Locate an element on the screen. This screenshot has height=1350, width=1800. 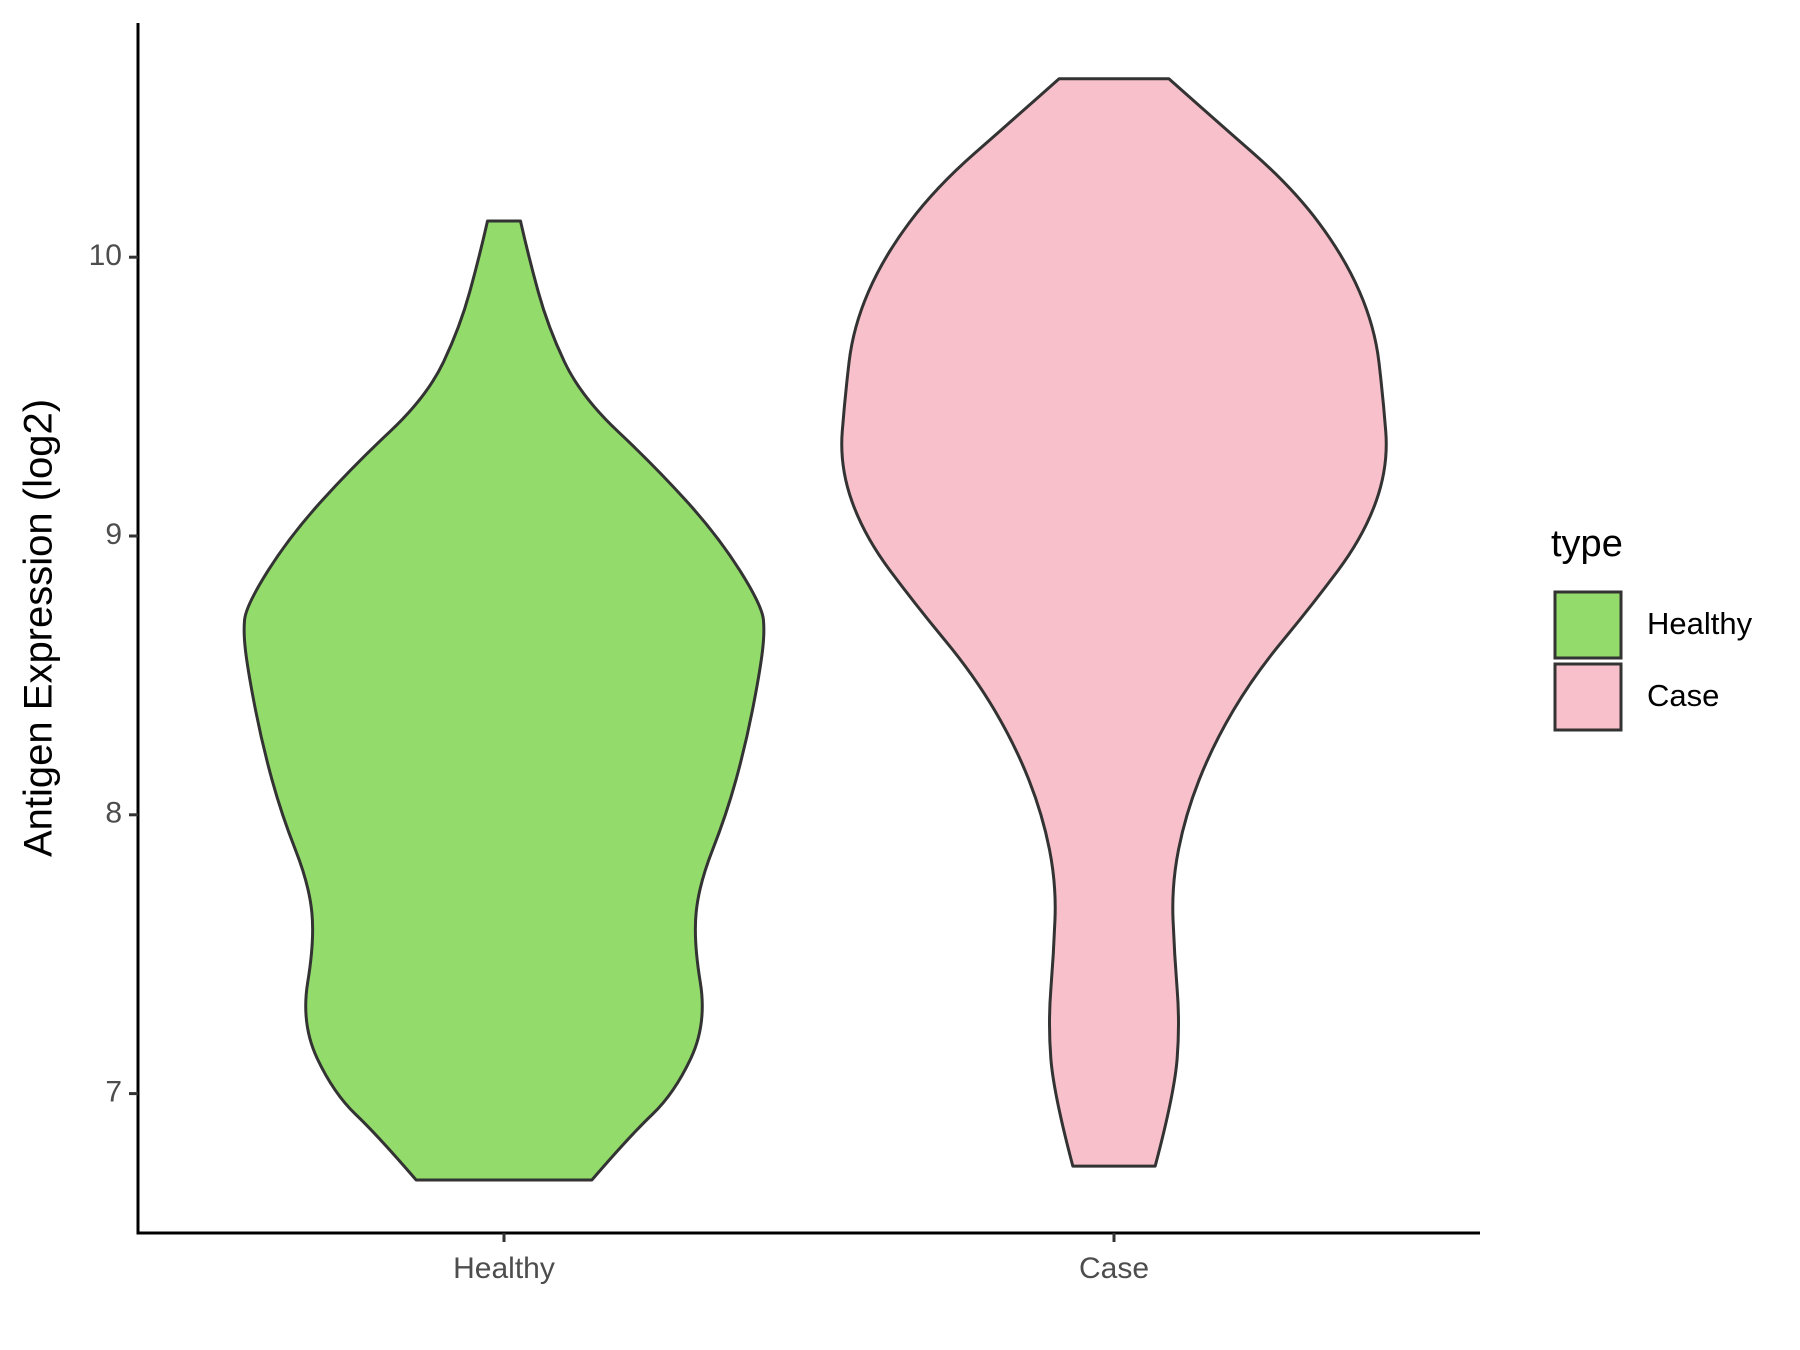
y-axis-title: Antigen Expression (log2) is located at coordinates (39, 628).